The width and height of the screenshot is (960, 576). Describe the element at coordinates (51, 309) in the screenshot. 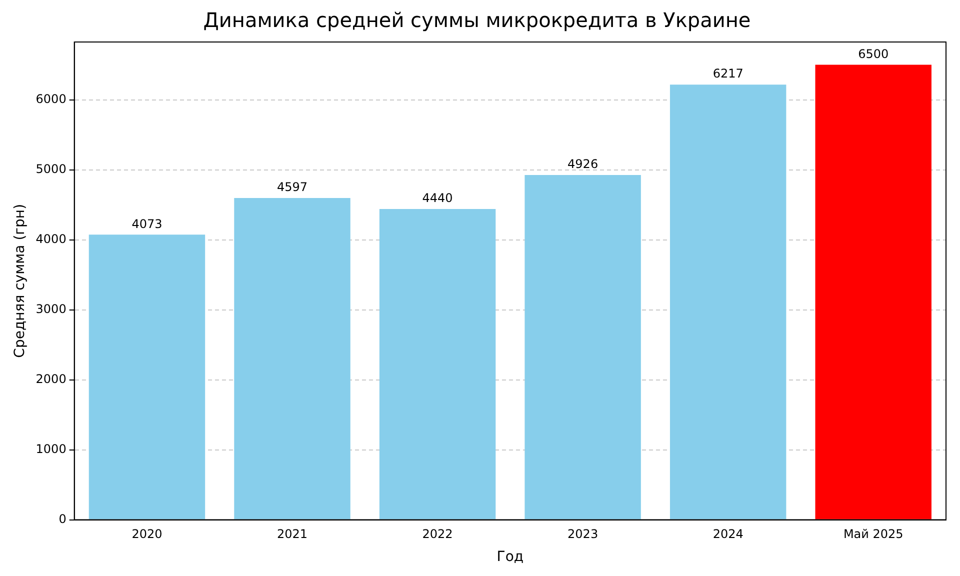

I see `y-tick-label: 3000` at that location.